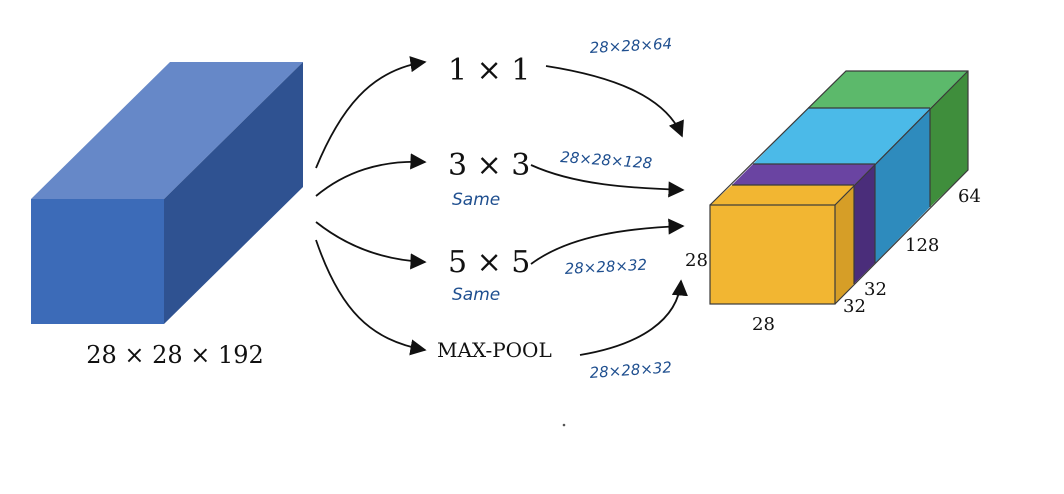  I want to click on arrow-from-max-pool, so click(633, 317).